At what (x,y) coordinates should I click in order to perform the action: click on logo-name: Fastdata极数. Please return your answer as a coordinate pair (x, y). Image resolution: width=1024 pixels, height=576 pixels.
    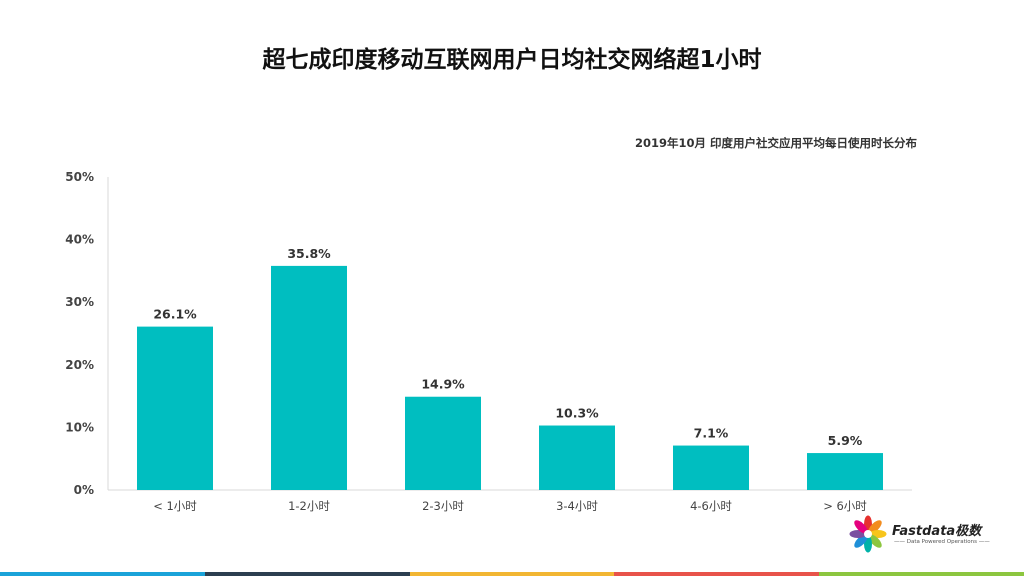
    Looking at the image, I should click on (937, 531).